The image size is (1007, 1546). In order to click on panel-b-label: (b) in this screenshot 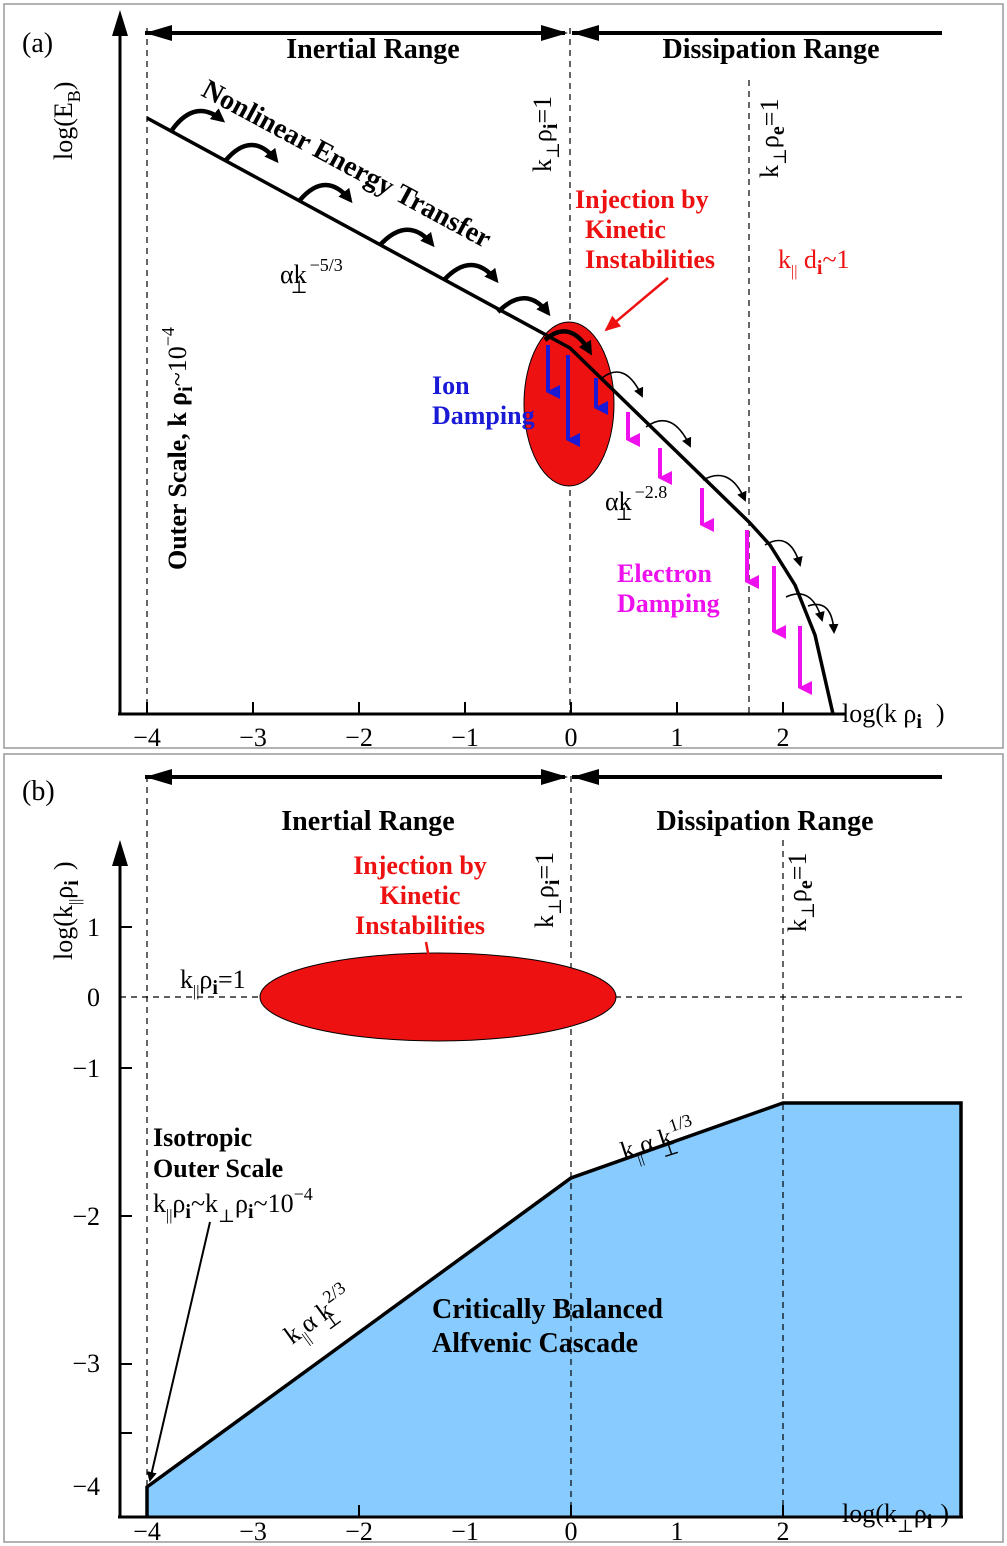, I will do `click(38, 791)`.